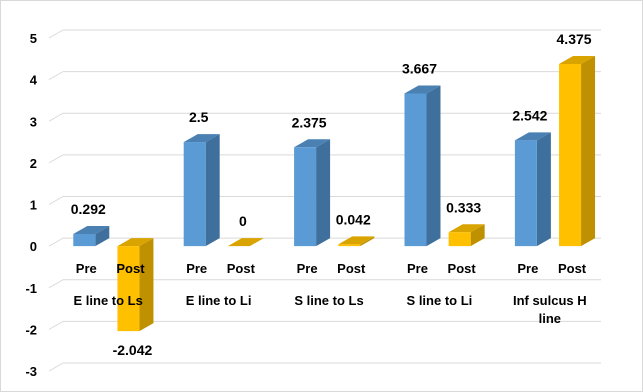  Describe the element at coordinates (574, 39) in the screenshot. I see `data-label: 4.375` at that location.